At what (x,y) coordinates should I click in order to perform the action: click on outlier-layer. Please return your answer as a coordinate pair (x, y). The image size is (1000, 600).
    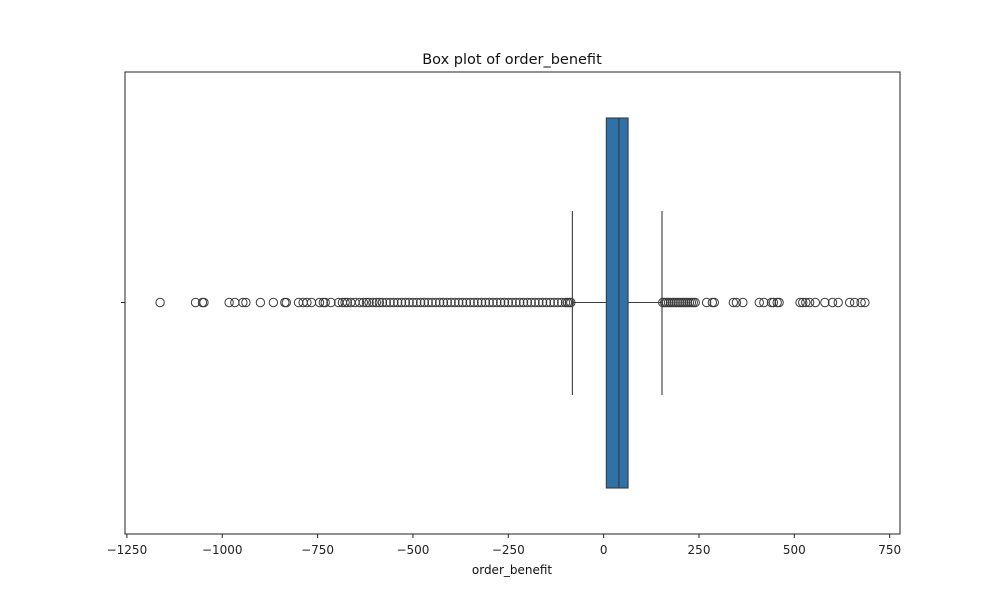
    Looking at the image, I should click on (512, 302).